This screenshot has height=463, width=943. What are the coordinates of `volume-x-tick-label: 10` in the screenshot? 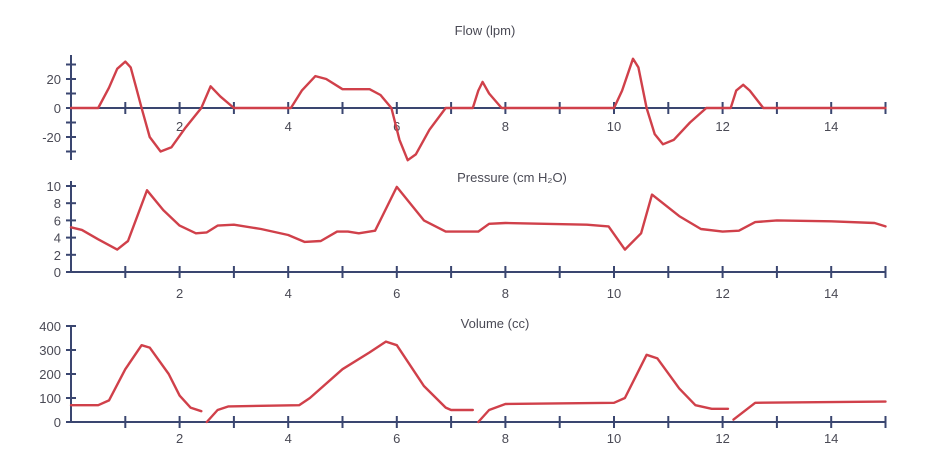 It's located at (614, 438).